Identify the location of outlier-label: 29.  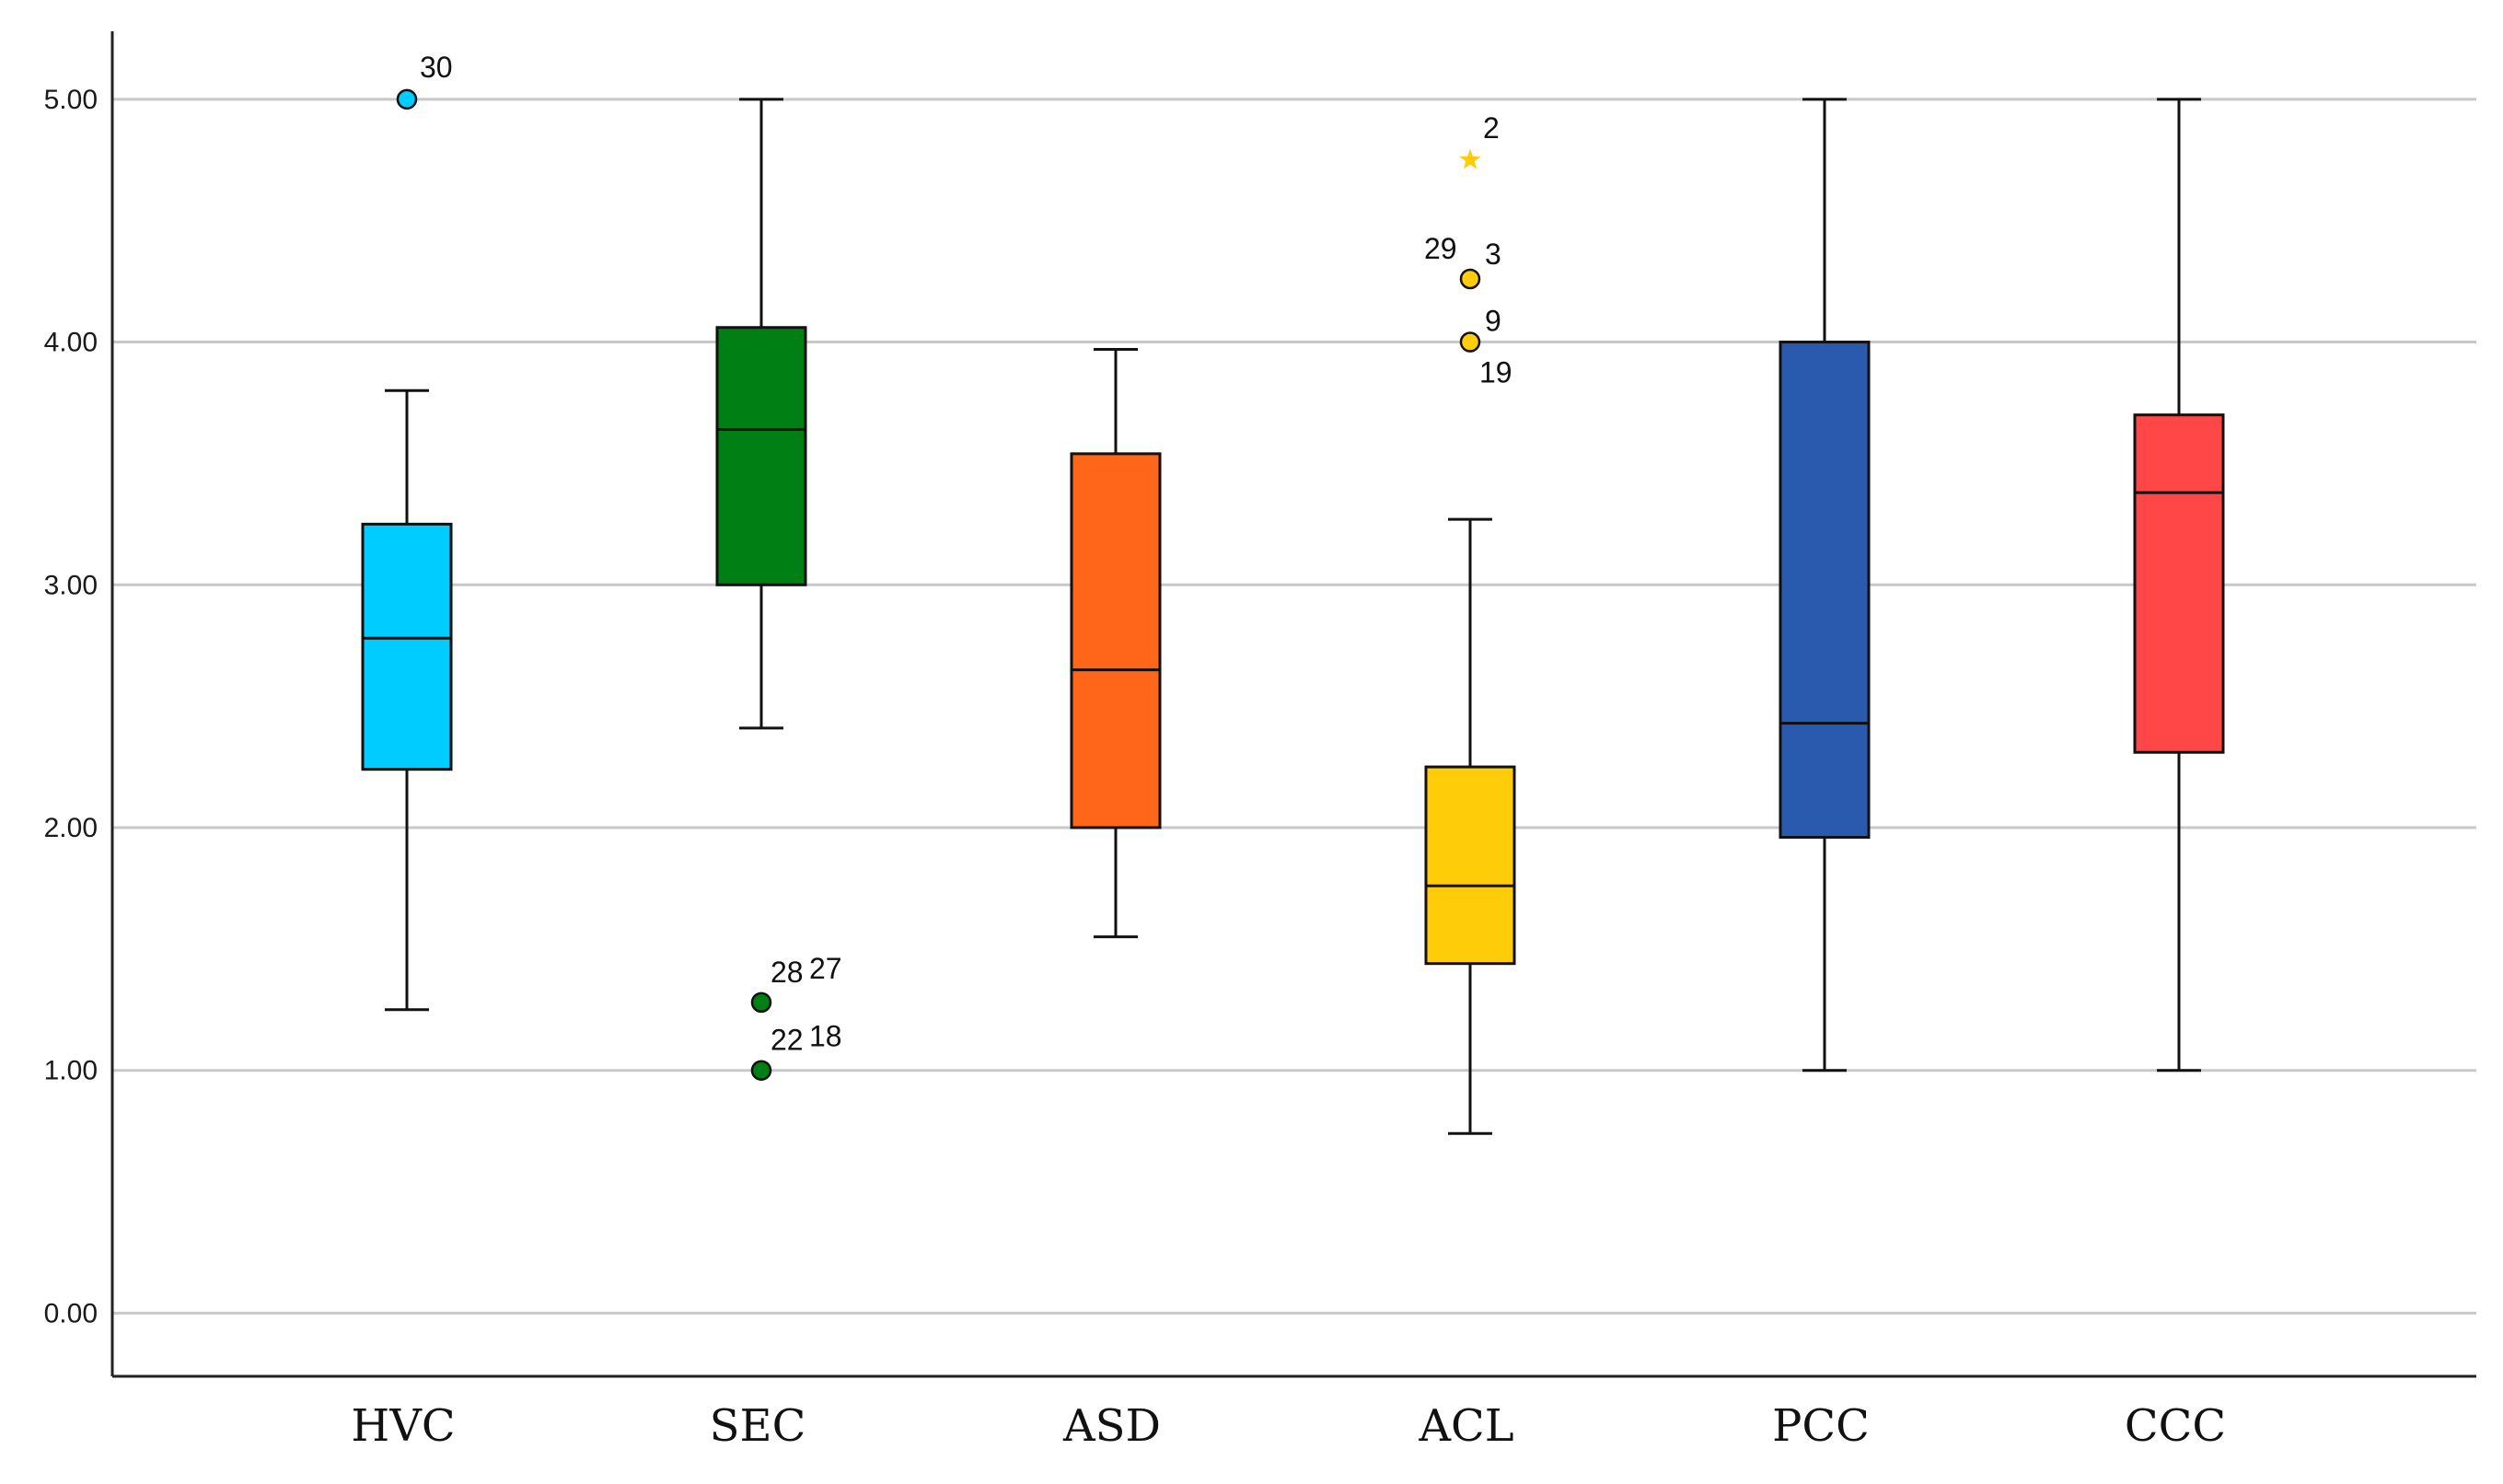
(1440, 248).